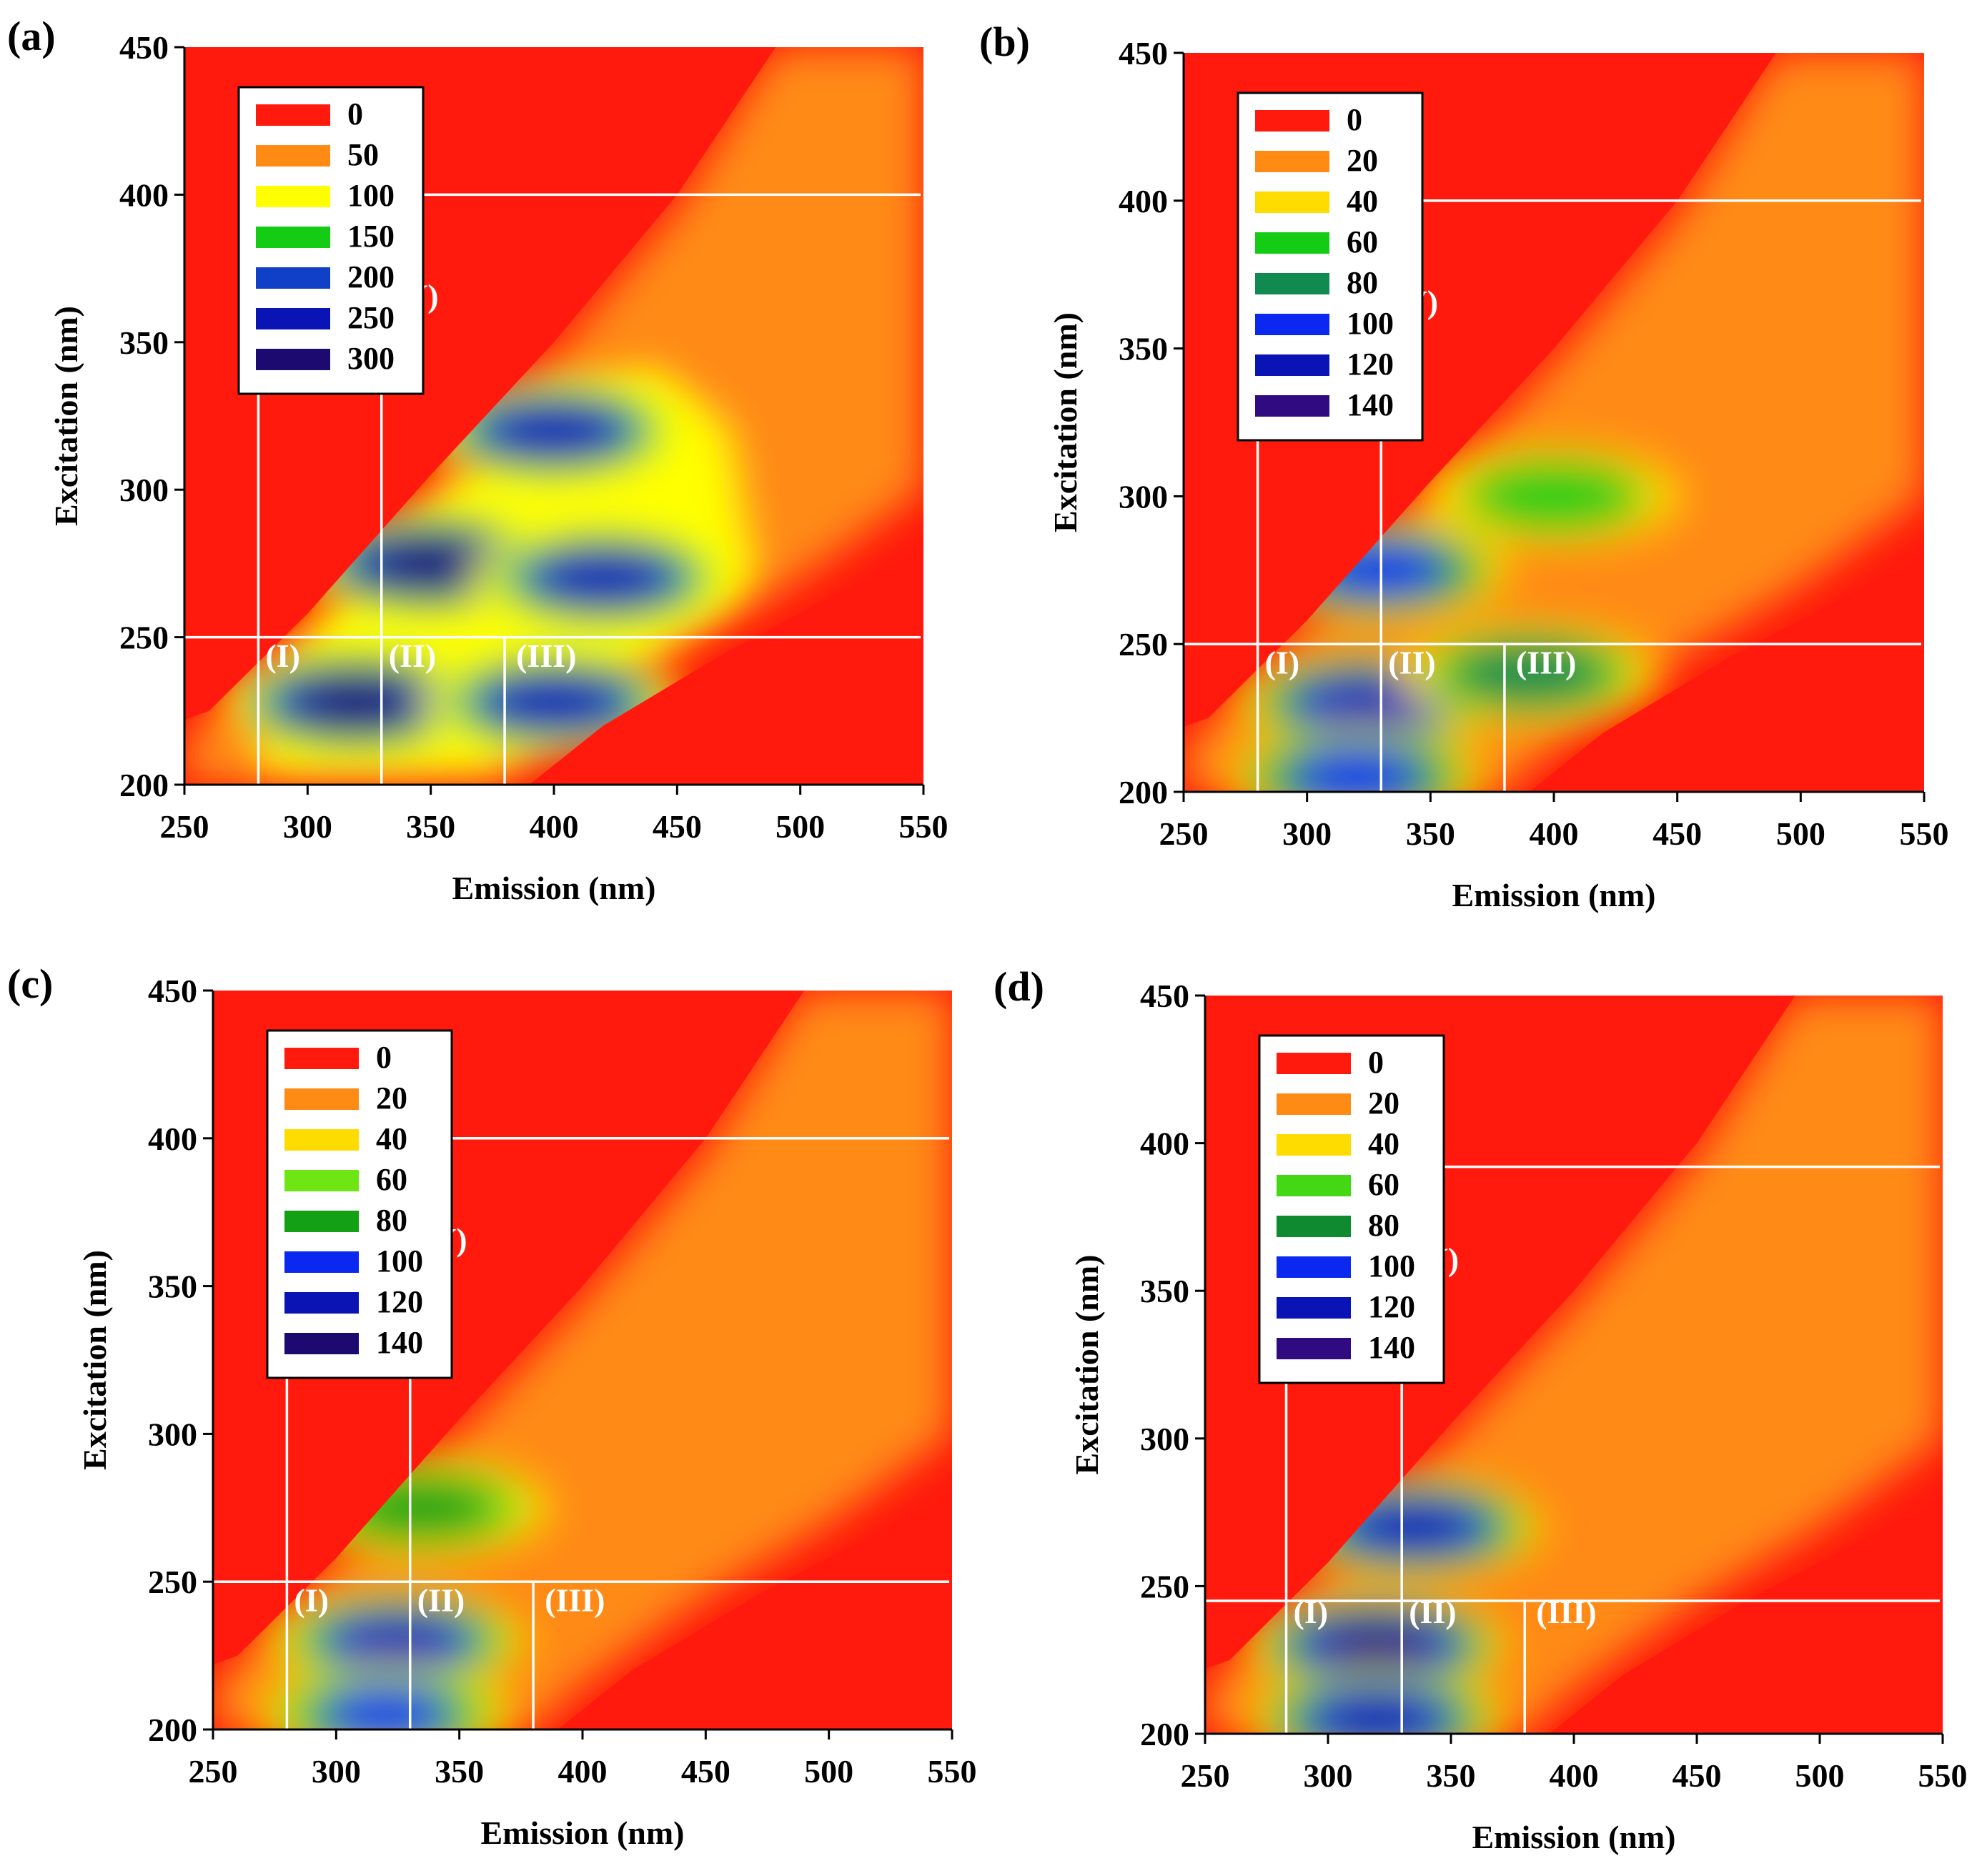  I want to click on y-axis-label: Excitation (nm), so click(66, 416).